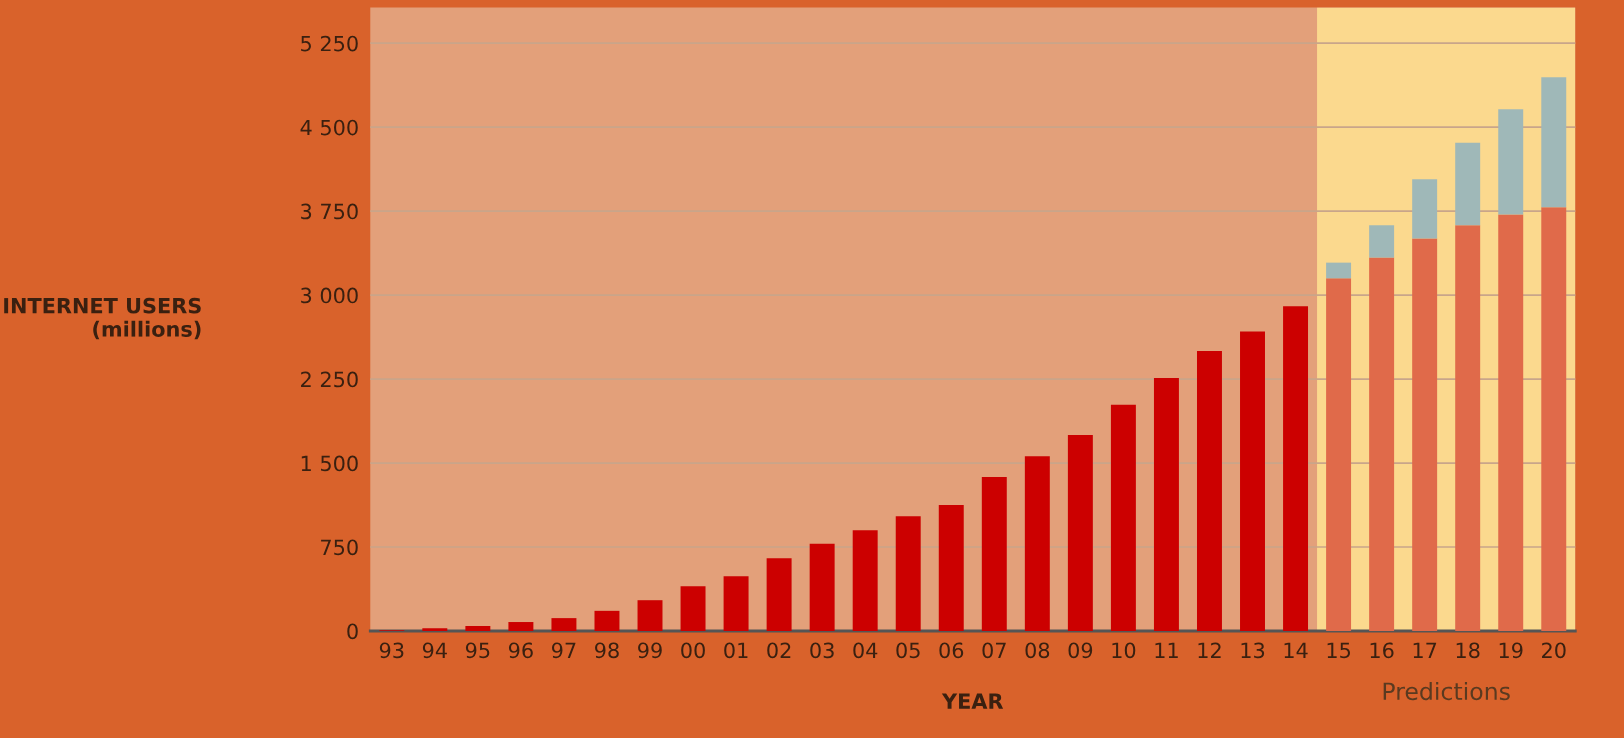 The width and height of the screenshot is (1624, 738). Describe the element at coordinates (1080, 650) in the screenshot. I see `x-tick-label: 09` at that location.